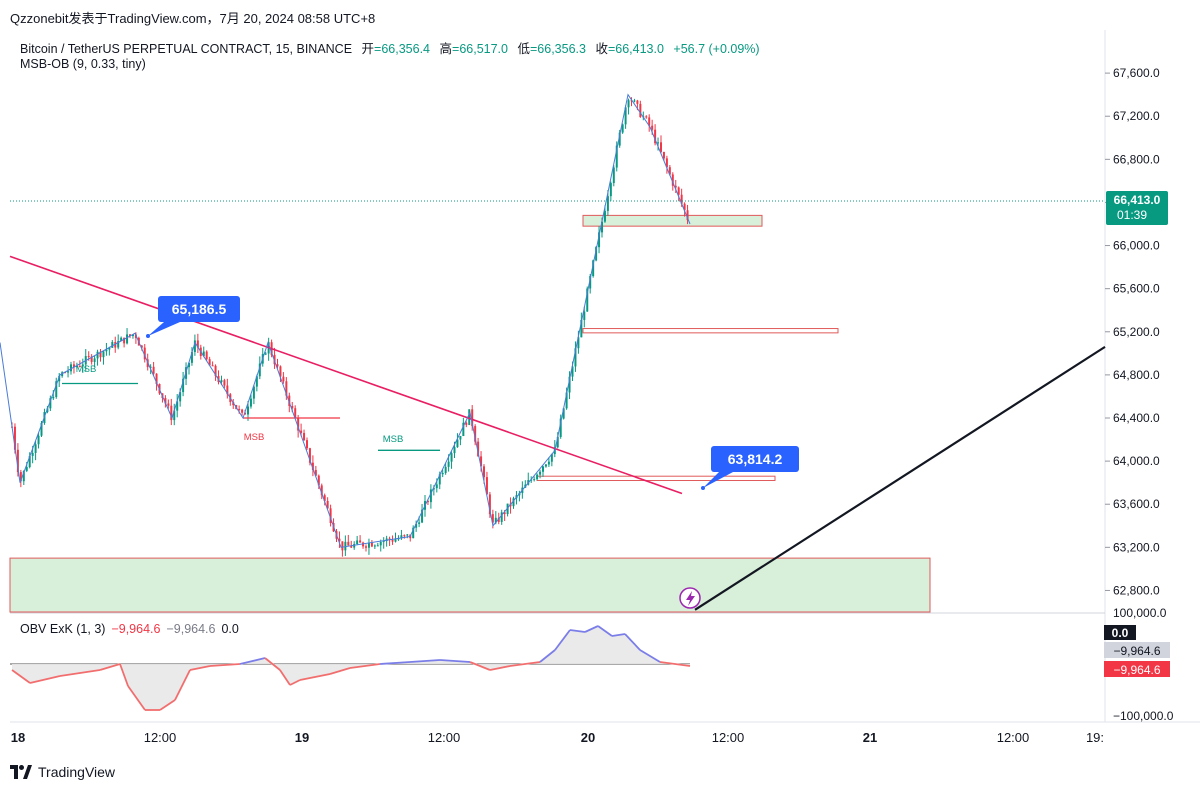 This screenshot has height=791, width=1200. Describe the element at coordinates (148, 336) in the screenshot. I see `swing-label-dot` at that location.